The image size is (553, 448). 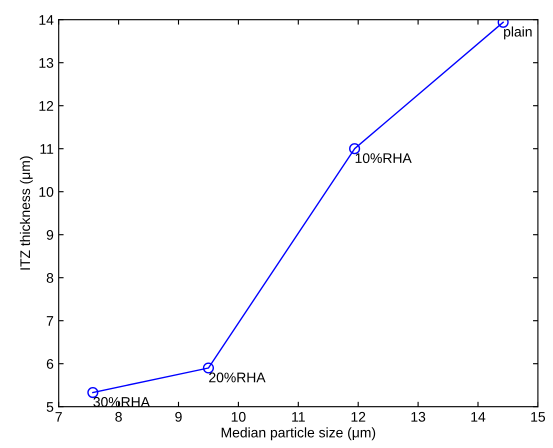 I want to click on y-axis-title: ITZ thickness (μm), so click(x=26, y=213).